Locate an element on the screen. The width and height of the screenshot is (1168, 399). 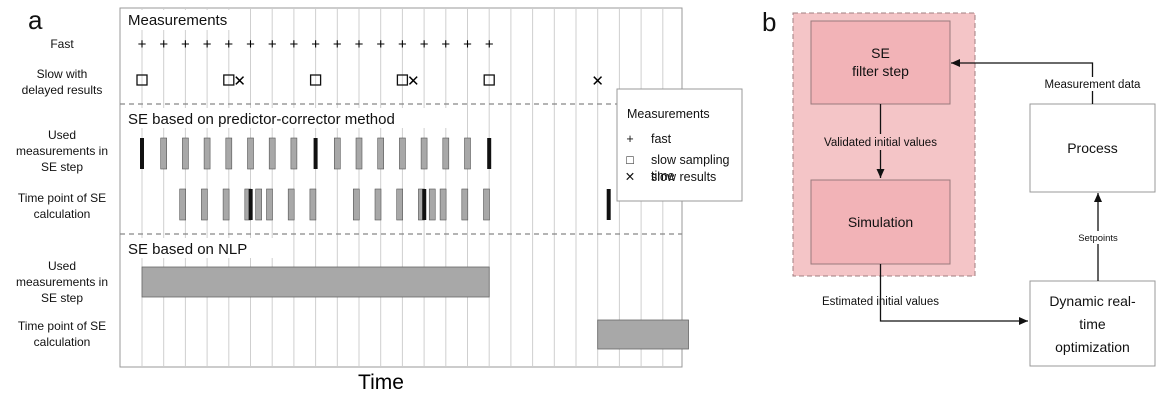
row-label-tp2-1: Time point of SE is located at coordinates (62, 326).